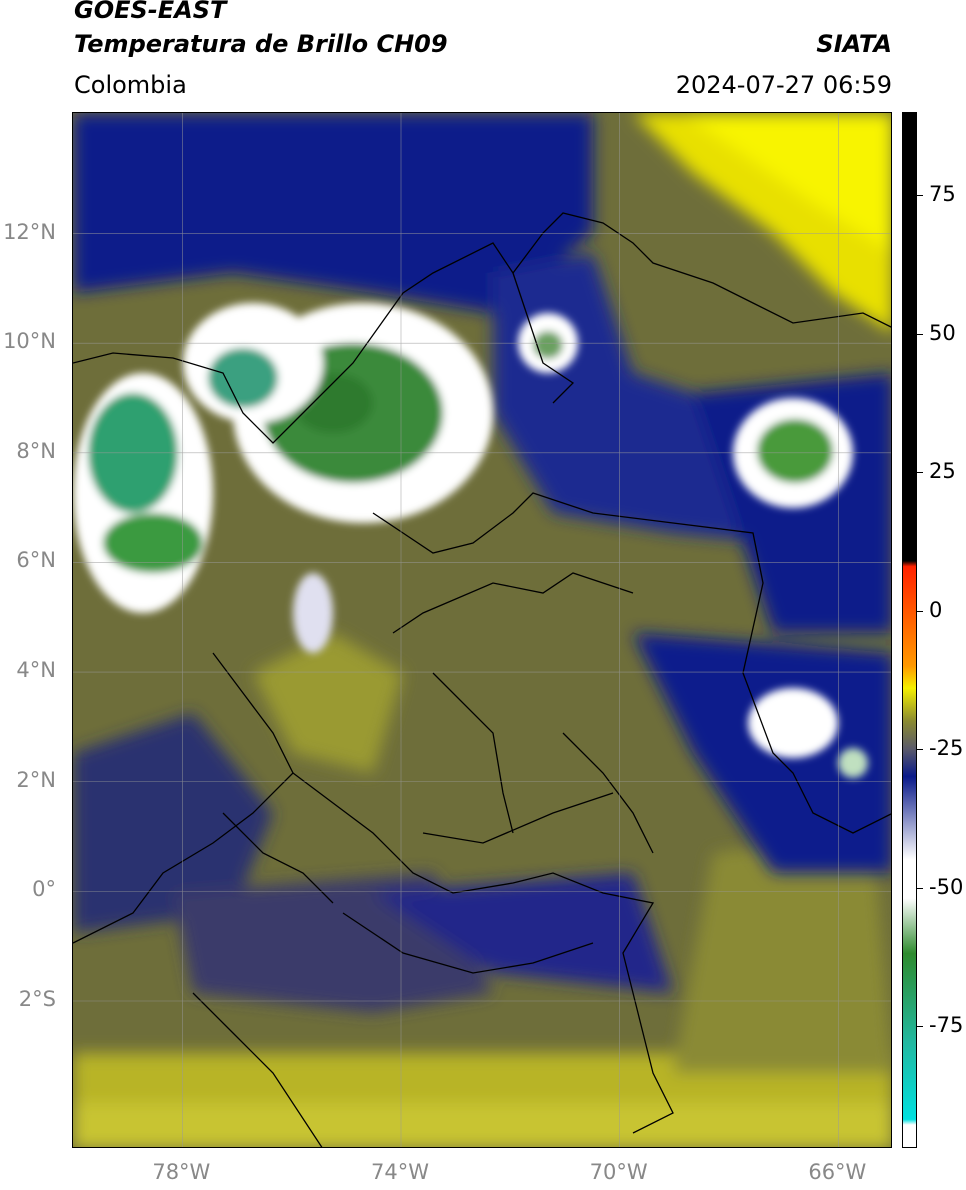 Image resolution: width=966 pixels, height=1190 pixels. Describe the element at coordinates (618, 1172) in the screenshot. I see `lon-tick-label: 70°W` at that location.